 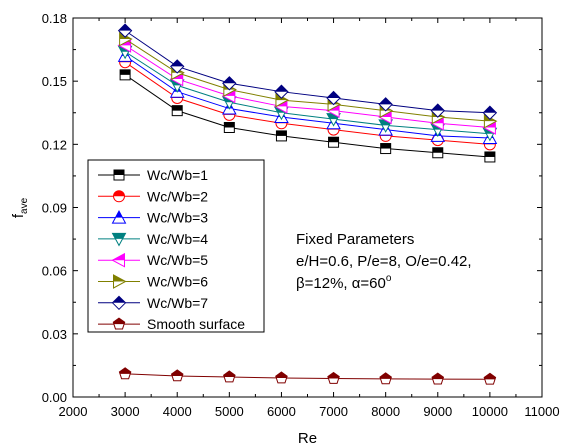 What do you see at coordinates (177, 411) in the screenshot?
I see `x-tick-label: 4000` at bounding box center [177, 411].